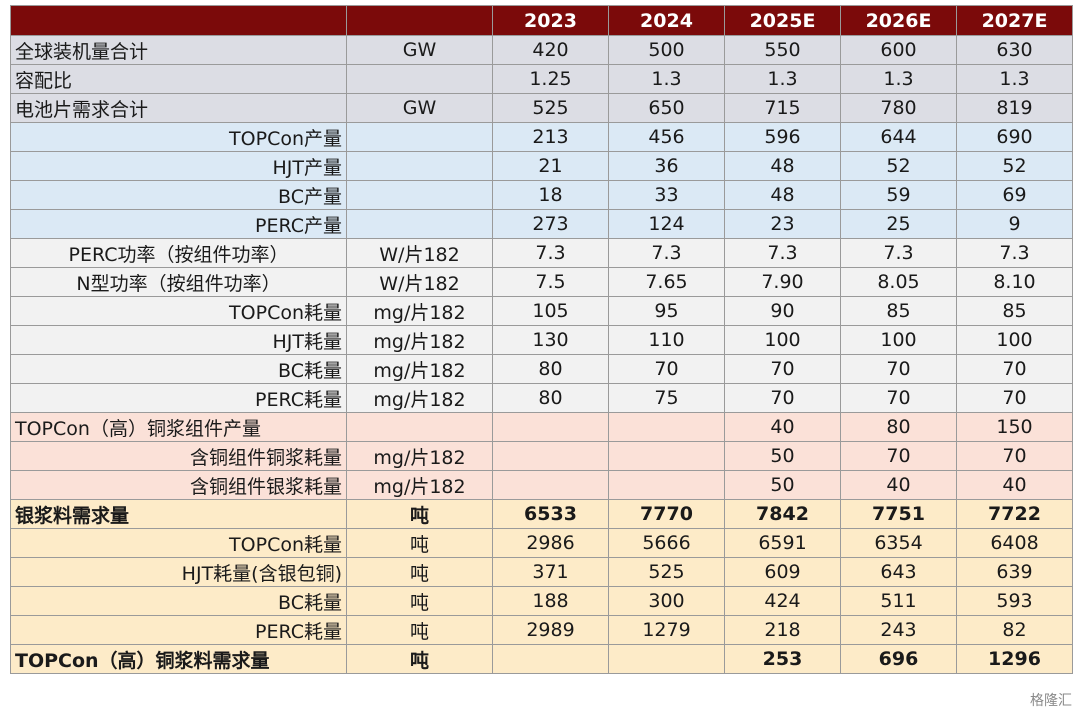  I want to click on header-year-cell: 2026E, so click(898, 20).